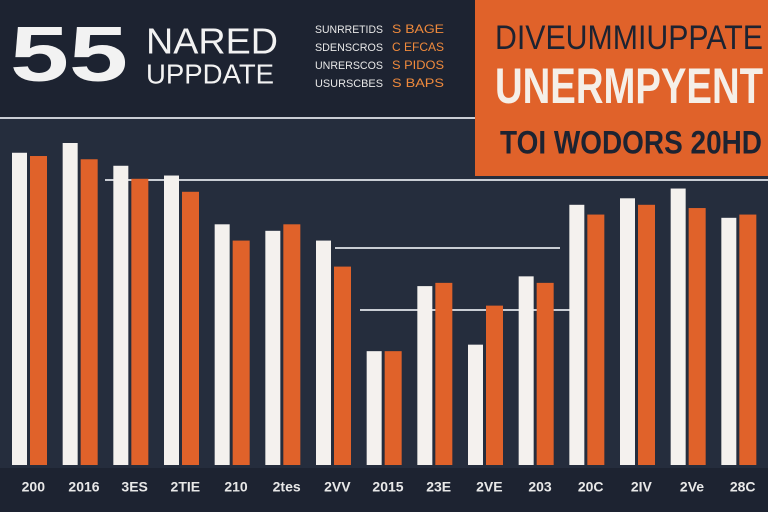 The width and height of the screenshot is (768, 512). Describe the element at coordinates (591, 487) in the screenshot. I see `x-tick-label: 20C` at that location.